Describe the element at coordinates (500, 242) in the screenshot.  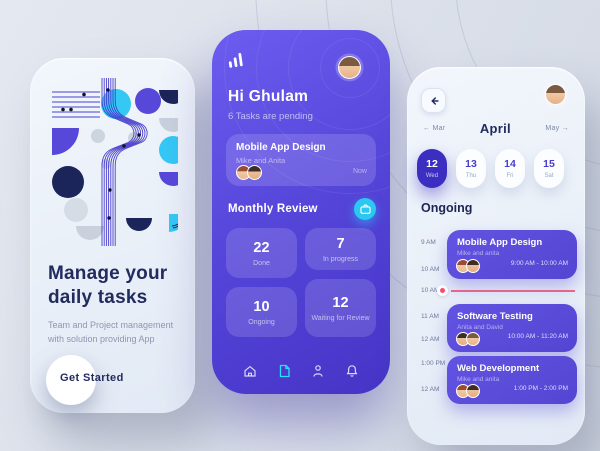
I see `event-title: Mobile App Design` at that location.